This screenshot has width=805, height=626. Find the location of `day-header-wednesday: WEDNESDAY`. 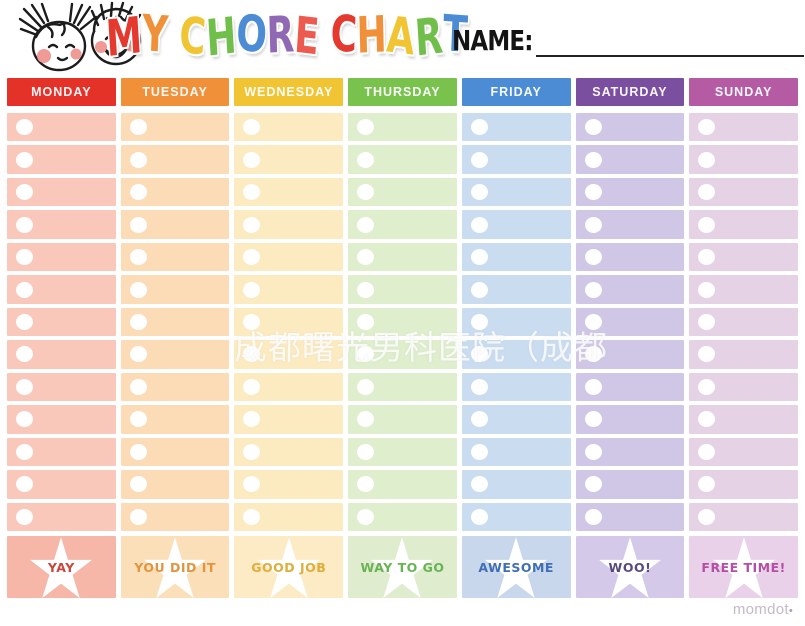

day-header-wednesday: WEDNESDAY is located at coordinates (289, 92).